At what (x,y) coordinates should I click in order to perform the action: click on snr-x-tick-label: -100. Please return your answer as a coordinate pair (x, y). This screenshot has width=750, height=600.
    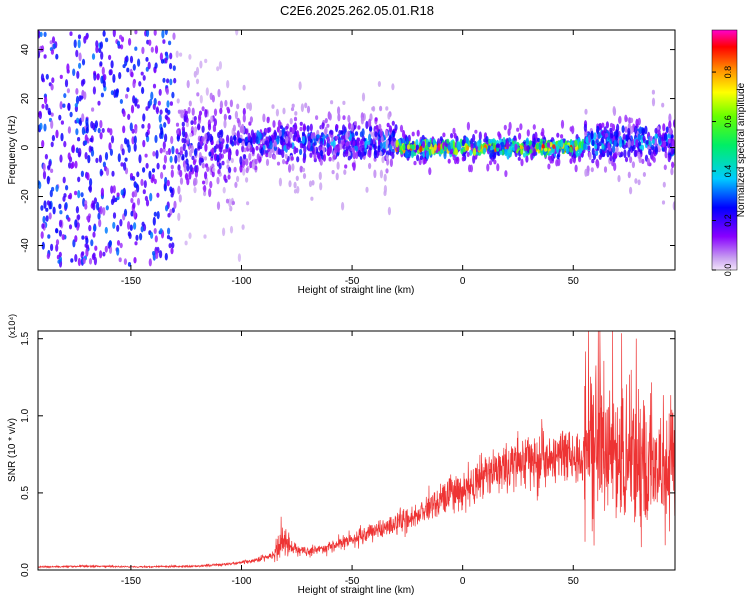
    Looking at the image, I should click on (241, 581).